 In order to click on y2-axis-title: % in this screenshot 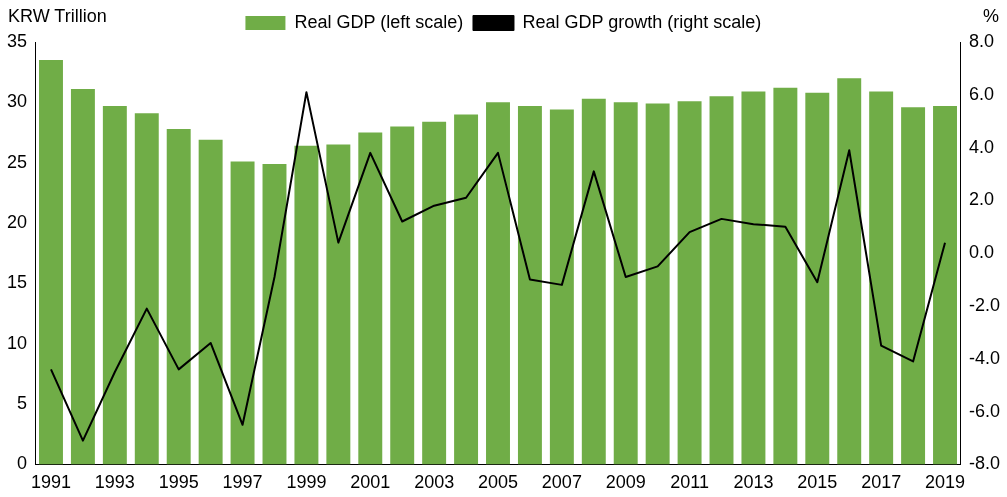, I will do `click(990, 15)`.